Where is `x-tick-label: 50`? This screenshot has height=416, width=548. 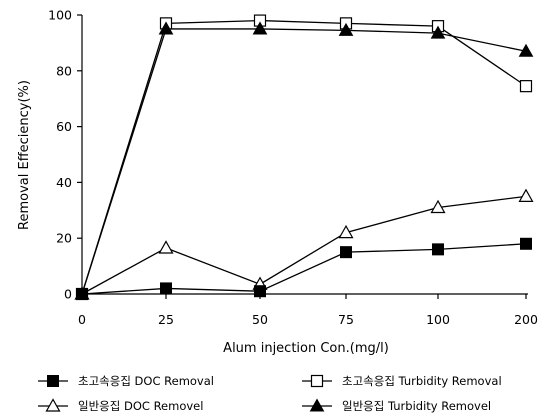 x-tick-label: 50 is located at coordinates (260, 319).